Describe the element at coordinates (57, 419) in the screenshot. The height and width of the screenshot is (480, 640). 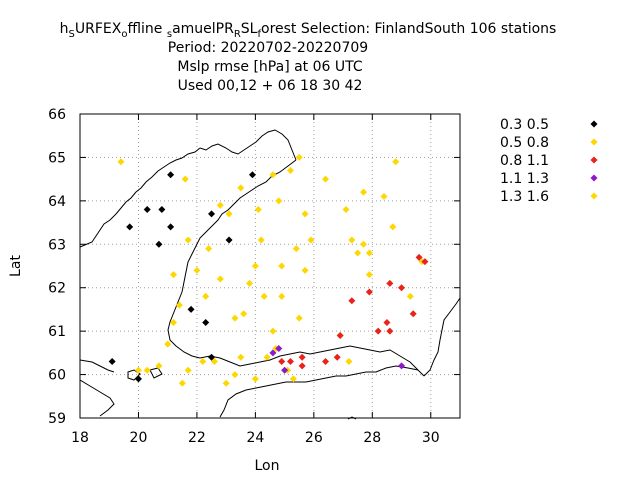
I see `y-tick-label: 59` at that location.